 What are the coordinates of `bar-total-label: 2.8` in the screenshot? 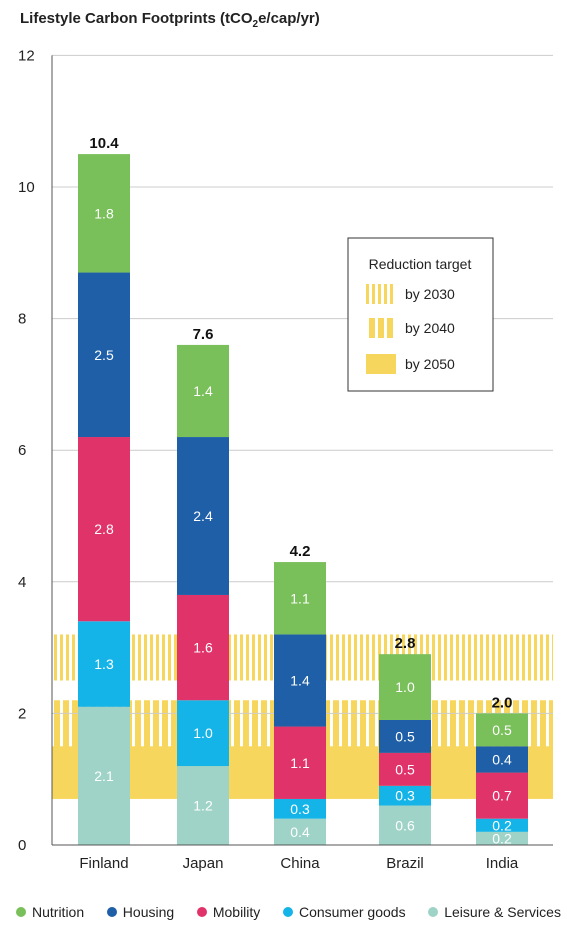 It's located at (405, 643).